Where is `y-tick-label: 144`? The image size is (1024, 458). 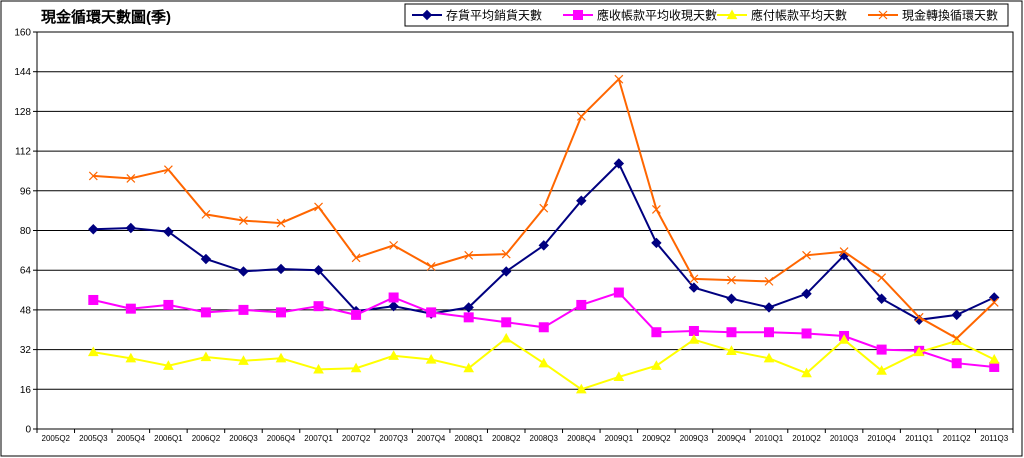
y-tick-label: 144 is located at coordinates (22, 72).